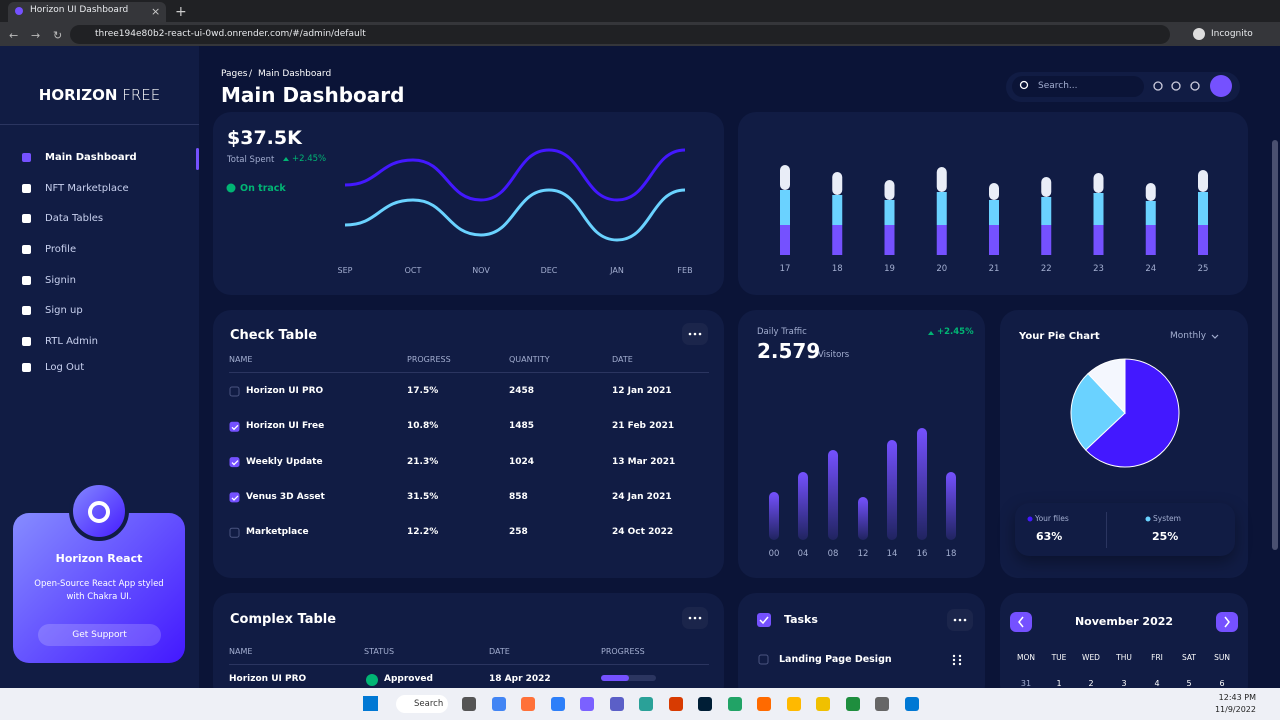 This screenshot has width=1280, height=720. Describe the element at coordinates (529, 359) in the screenshot. I see `column-header: QUANTITY` at that location.